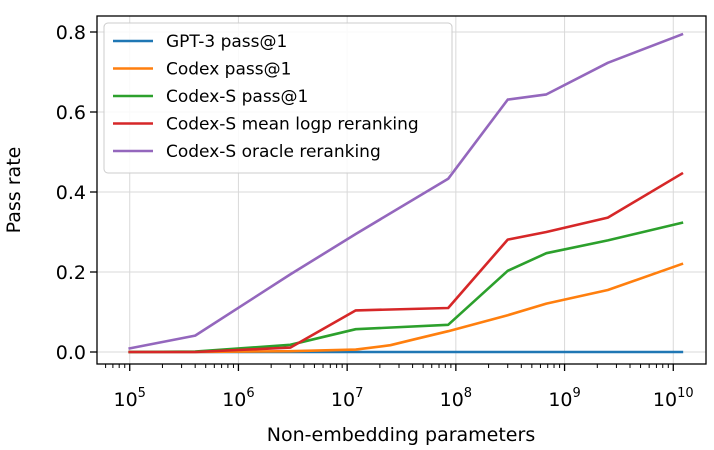 The width and height of the screenshot is (714, 450). I want to click on x-tick-label: 10⁶, so click(238, 398).